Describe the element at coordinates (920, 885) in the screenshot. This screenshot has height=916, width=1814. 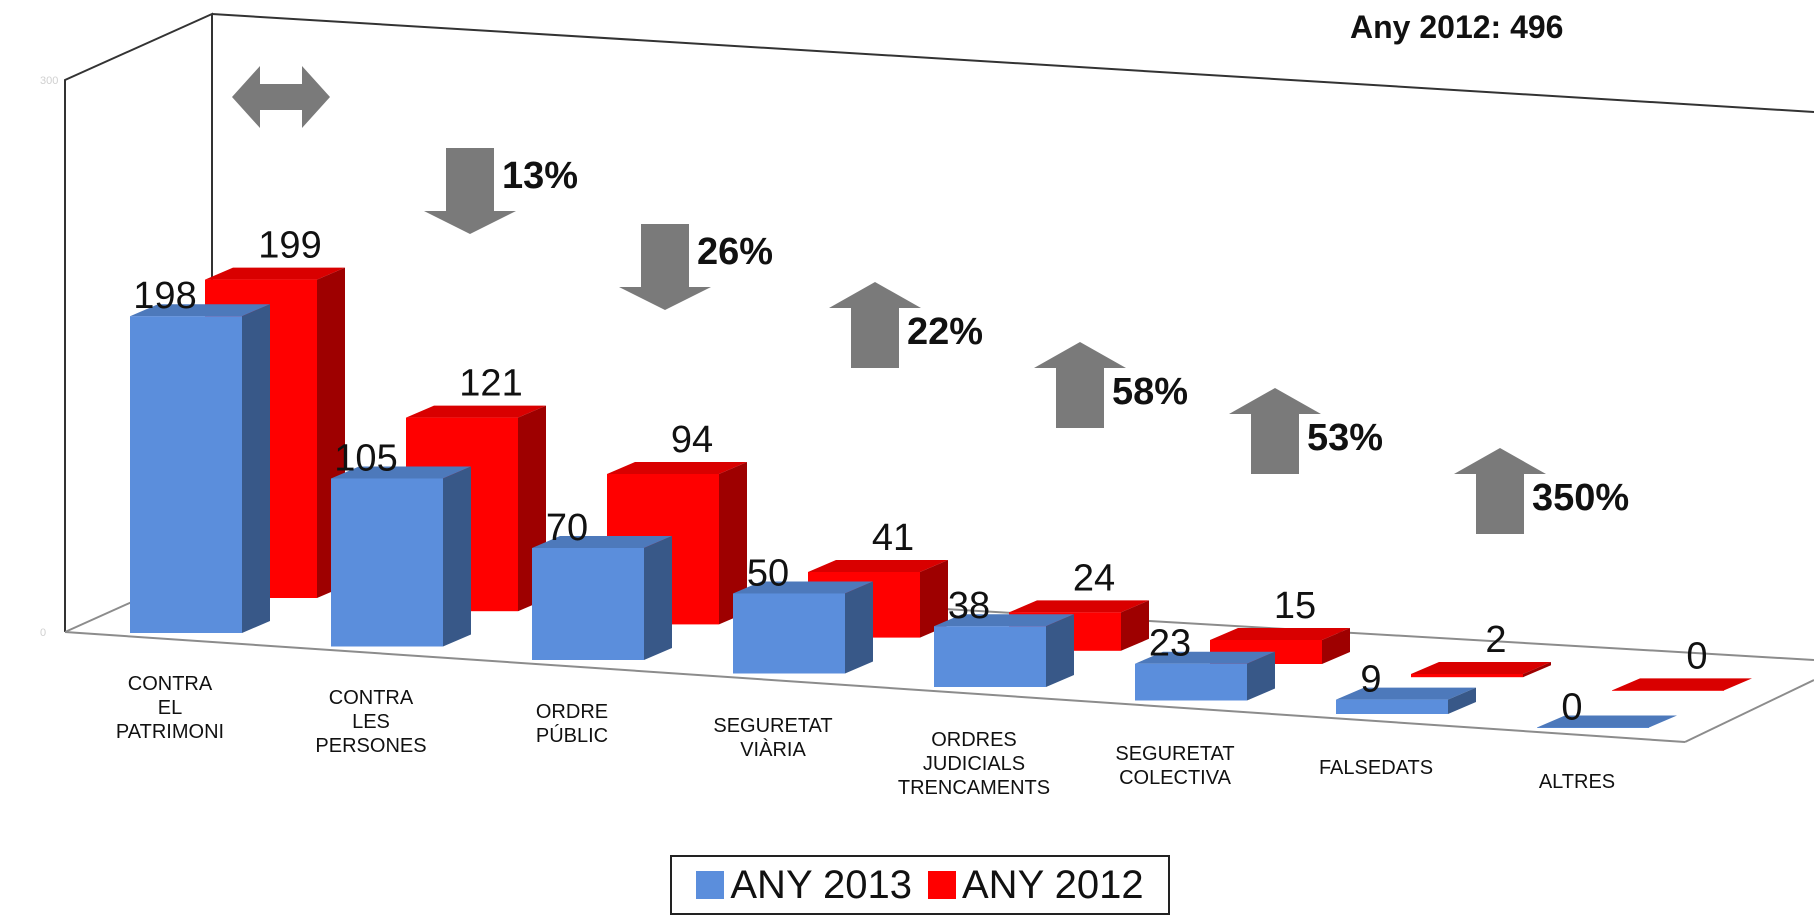
I see `legend: ANY 2013 ANY 2012` at that location.